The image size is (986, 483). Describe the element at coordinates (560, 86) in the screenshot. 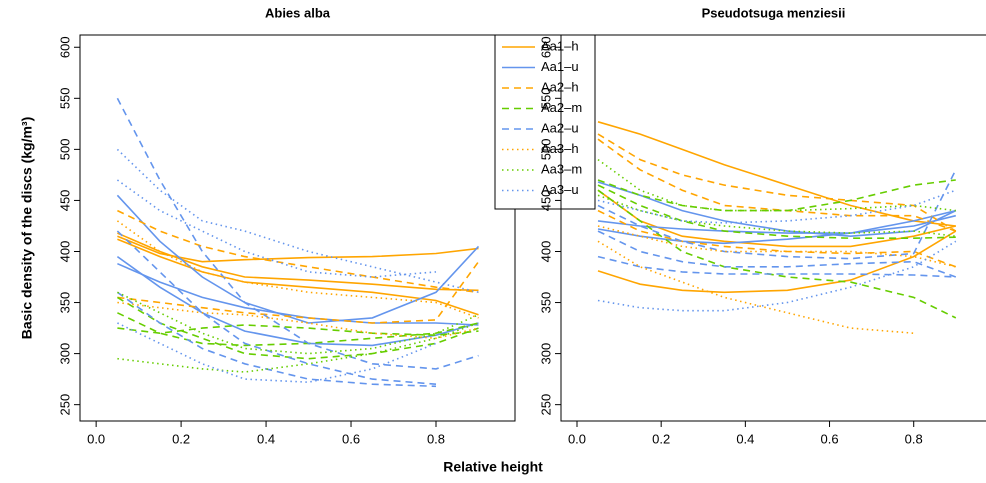

I see `legend-label: Aa2–h` at that location.